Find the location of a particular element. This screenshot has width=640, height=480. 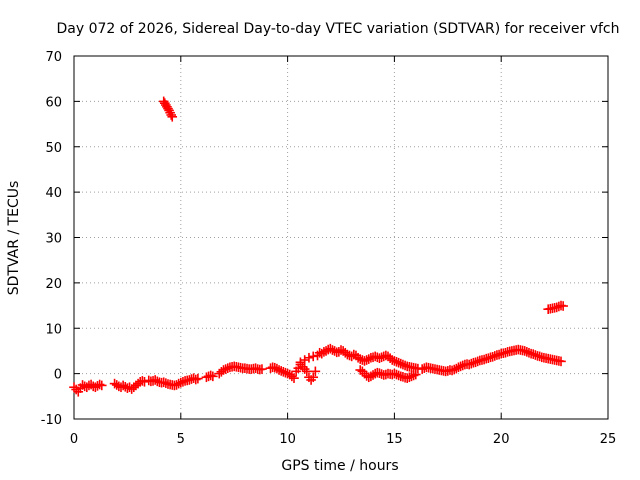

y-tick-label: -10 is located at coordinates (51, 420).